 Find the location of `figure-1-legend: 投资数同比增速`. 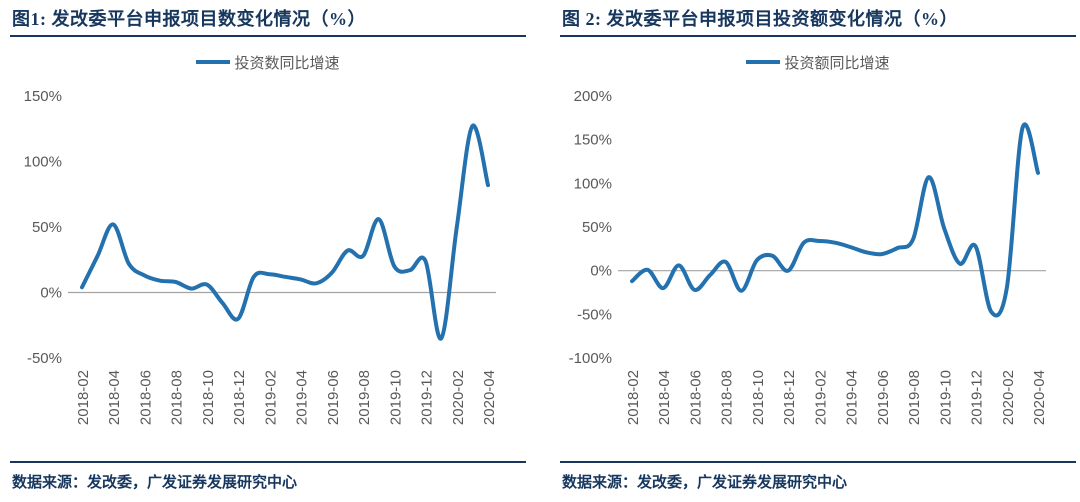

figure-1-legend: 投资数同比增速 is located at coordinates (268, 62).